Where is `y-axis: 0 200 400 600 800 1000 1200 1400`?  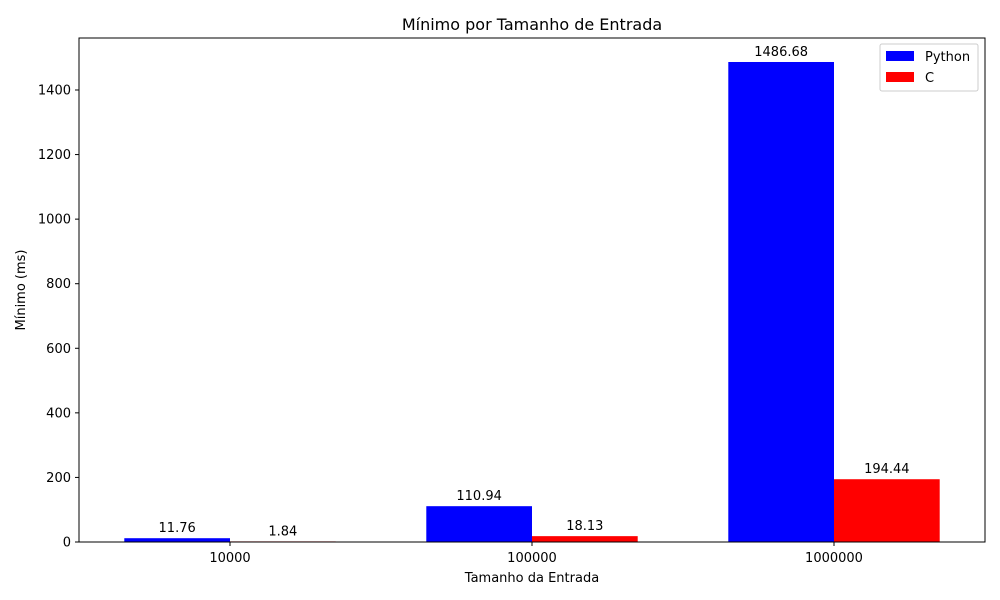 y-axis: 0 200 400 600 800 1000 1200 1400 is located at coordinates (58, 317).